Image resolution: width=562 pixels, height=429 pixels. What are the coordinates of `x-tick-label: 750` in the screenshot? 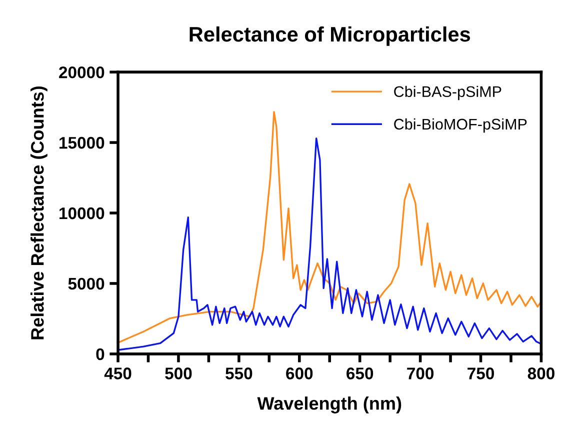 It's located at (481, 374).